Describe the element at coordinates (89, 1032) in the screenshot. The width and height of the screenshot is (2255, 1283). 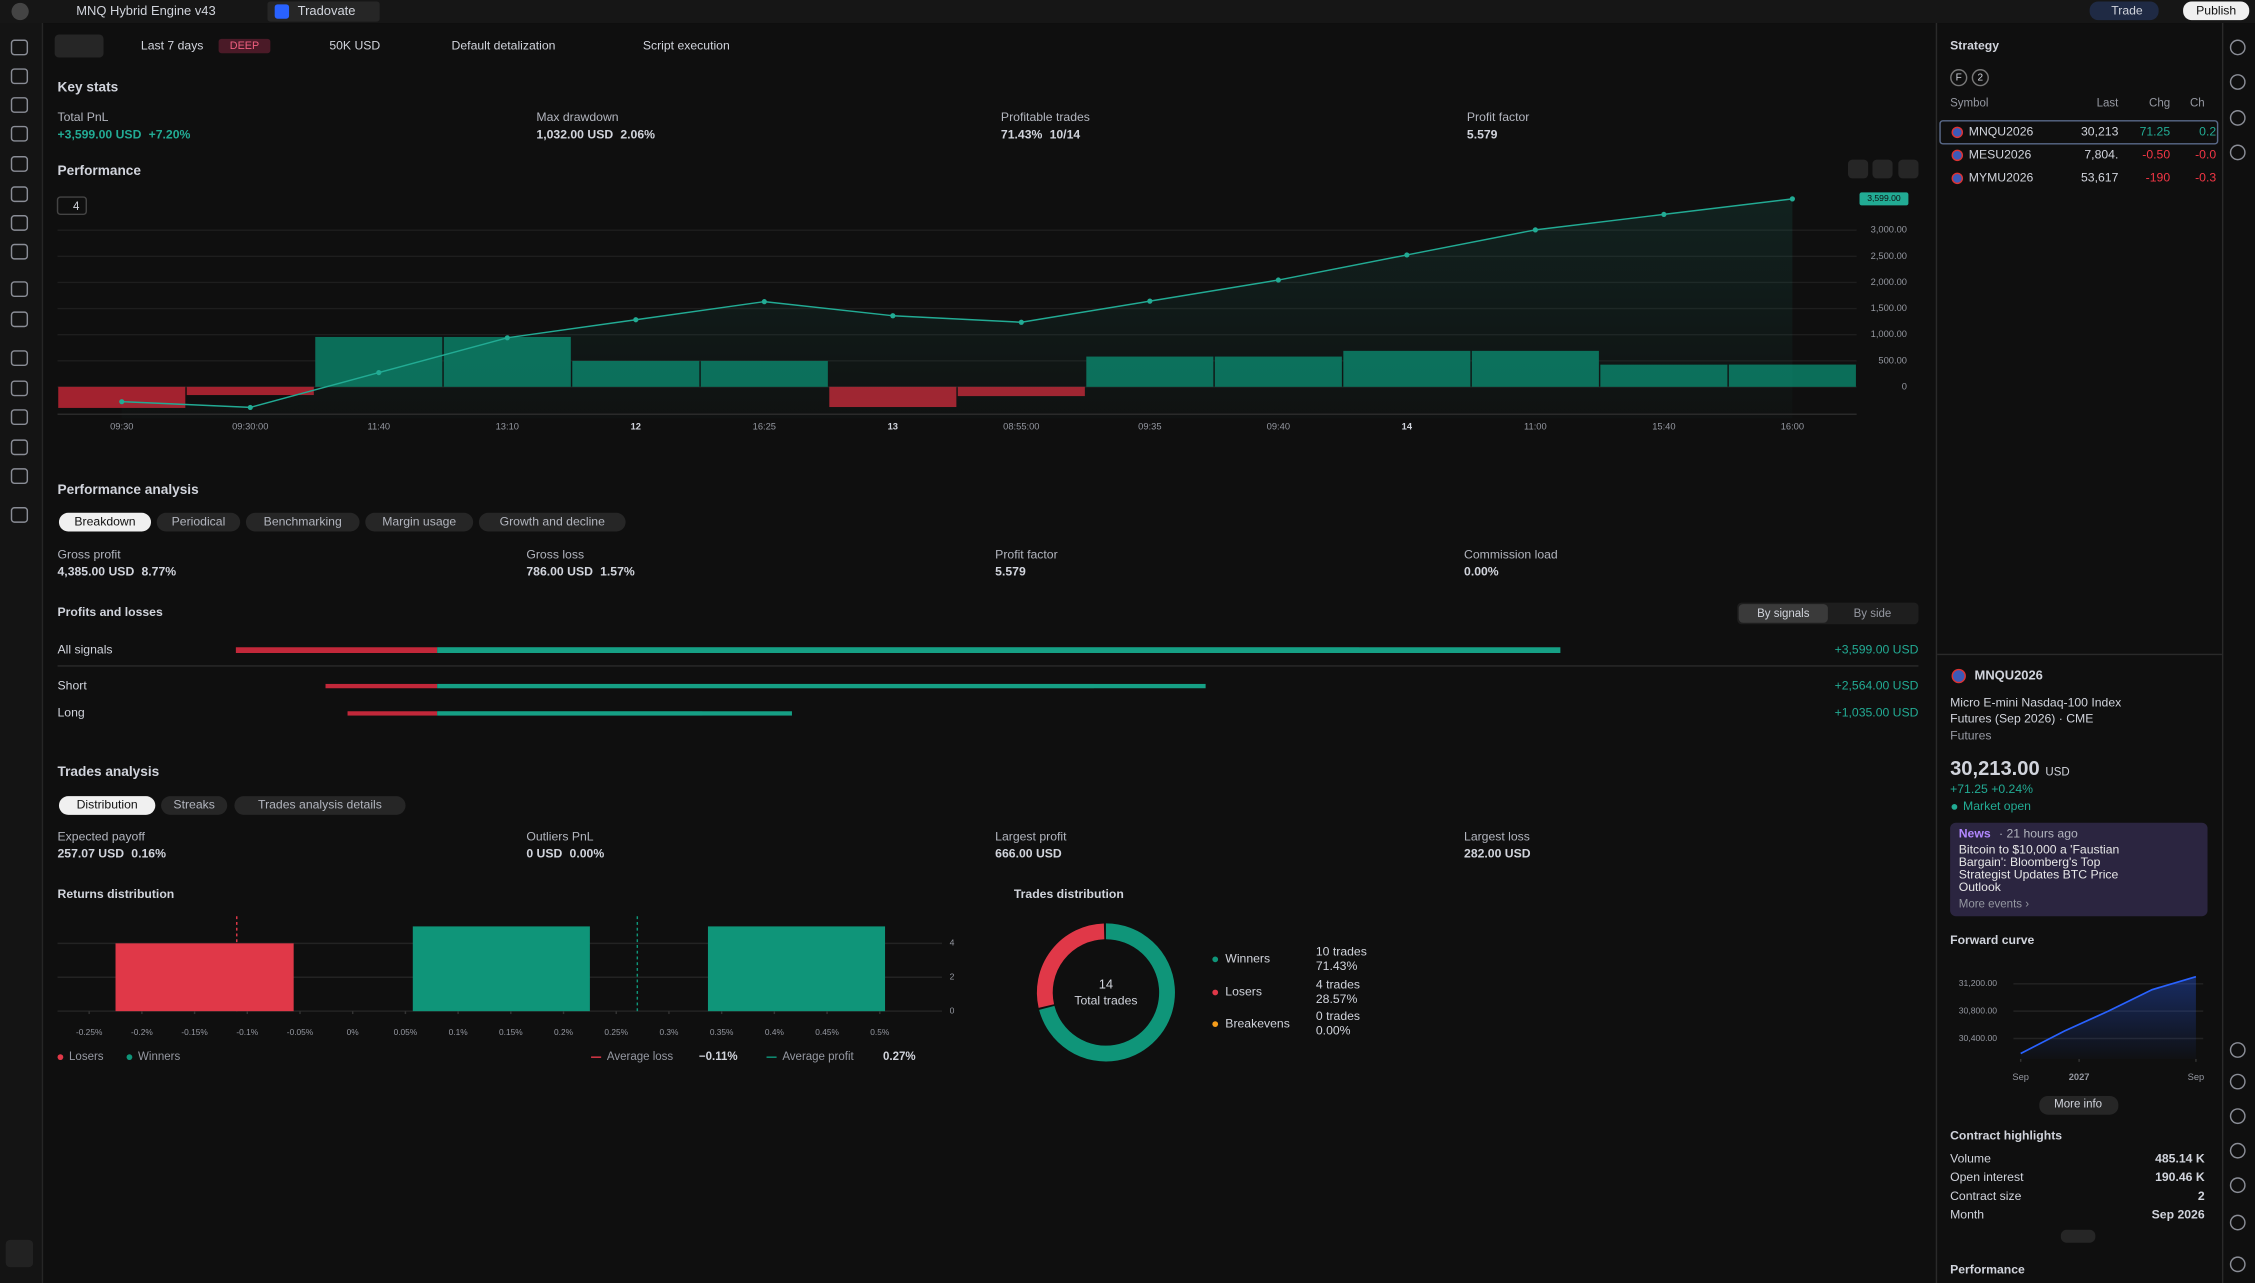
I see `x-tick-label: -0.25%` at that location.